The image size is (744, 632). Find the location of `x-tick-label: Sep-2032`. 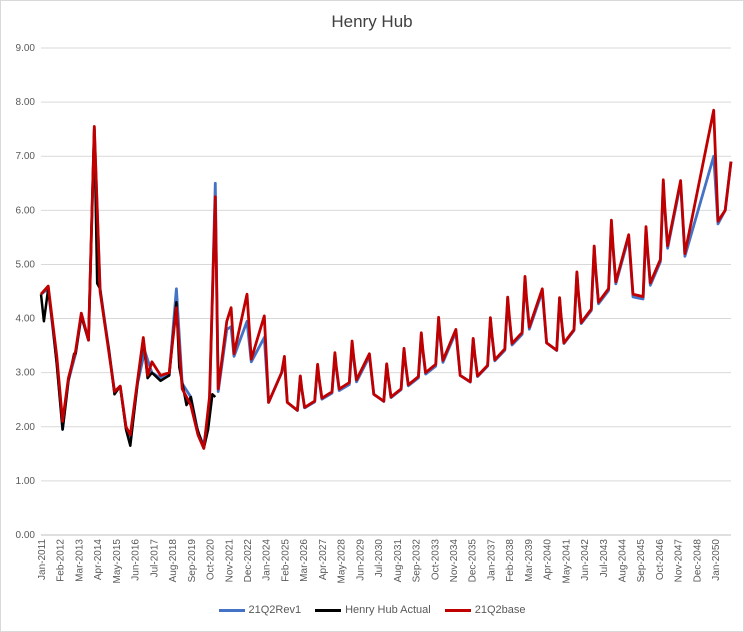

x-tick-label: Sep-2032 is located at coordinates (417, 561).